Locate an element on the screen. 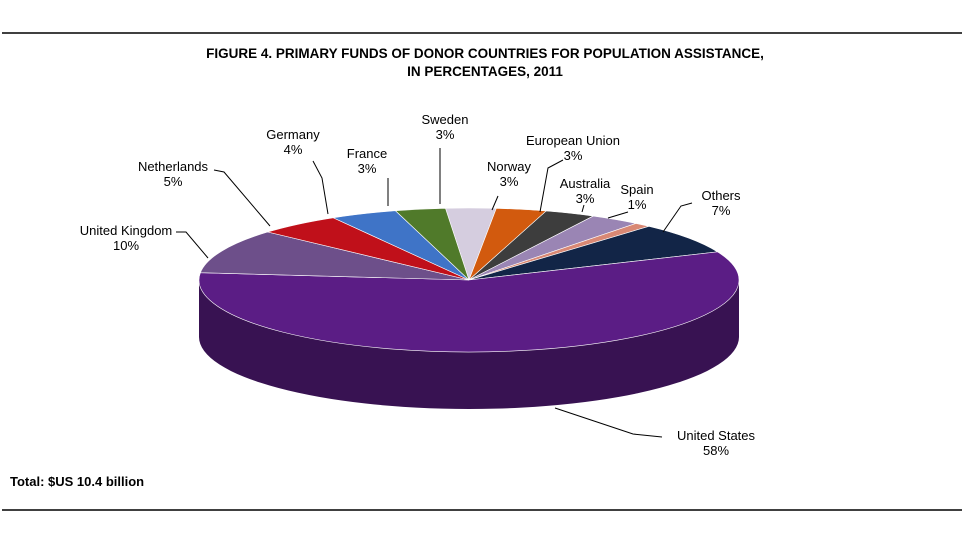 This screenshot has height=543, width=964. total-footnote: Total: $US 10.4 billion is located at coordinates (77, 481).